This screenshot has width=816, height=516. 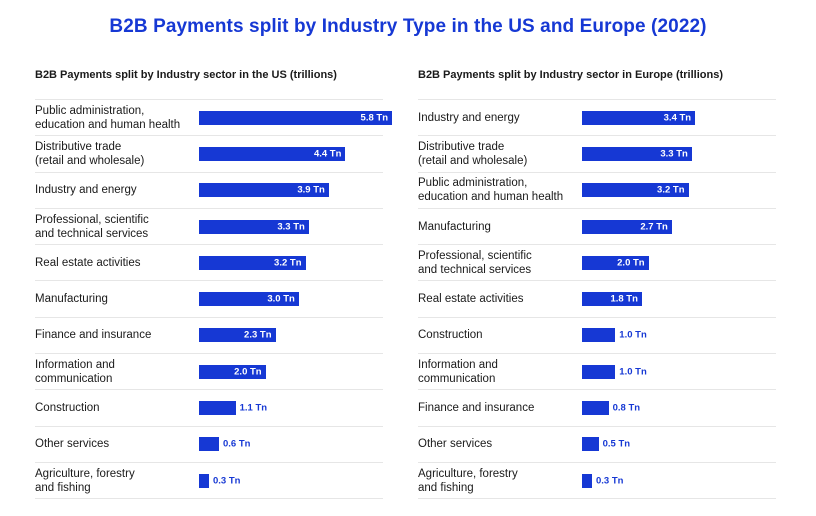 I want to click on europe-bar-value-label: 3.3 Tn, so click(x=674, y=154).